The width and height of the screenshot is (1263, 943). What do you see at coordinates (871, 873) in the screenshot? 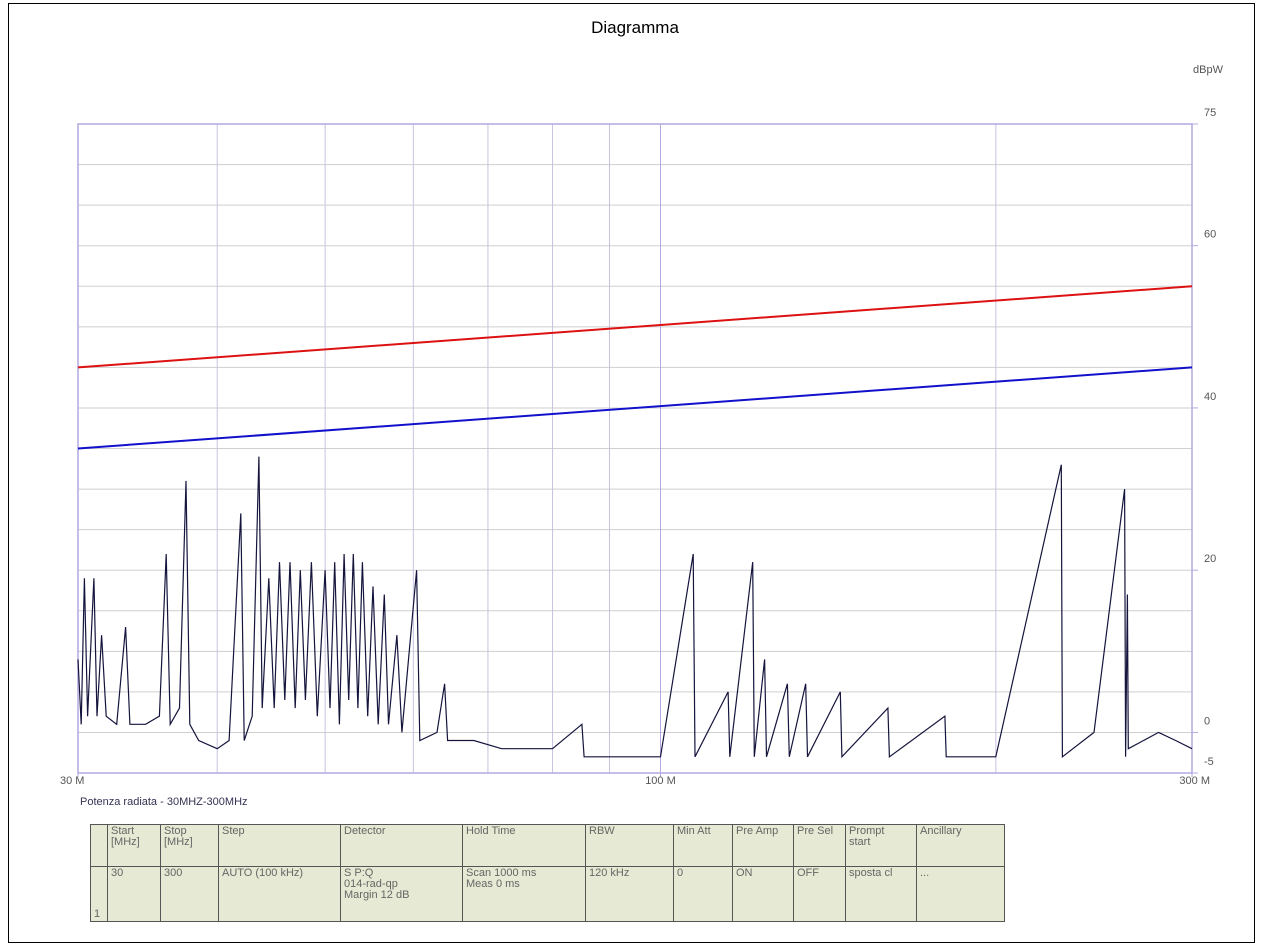
I see `cell-text: sposta cl` at bounding box center [871, 873].